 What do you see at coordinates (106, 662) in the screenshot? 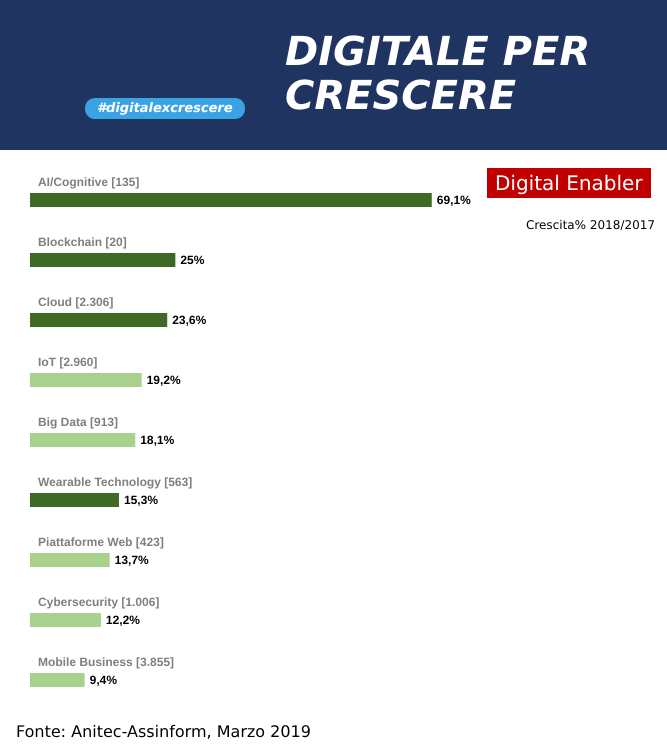
I see `y-tick-label: Mobile Business [3.855]` at bounding box center [106, 662].